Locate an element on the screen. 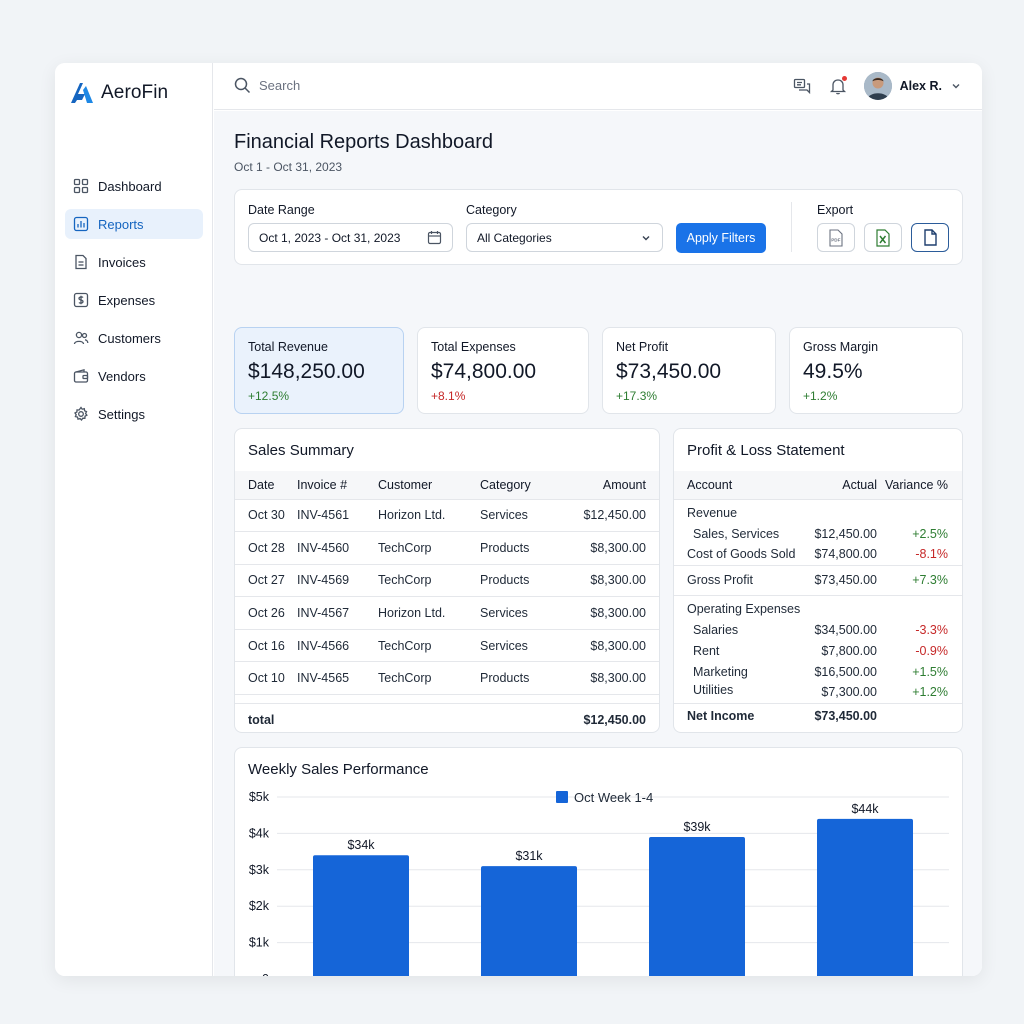 This screenshot has width=1024, height=1024. cell-account: Gross Profit is located at coordinates (739, 579).